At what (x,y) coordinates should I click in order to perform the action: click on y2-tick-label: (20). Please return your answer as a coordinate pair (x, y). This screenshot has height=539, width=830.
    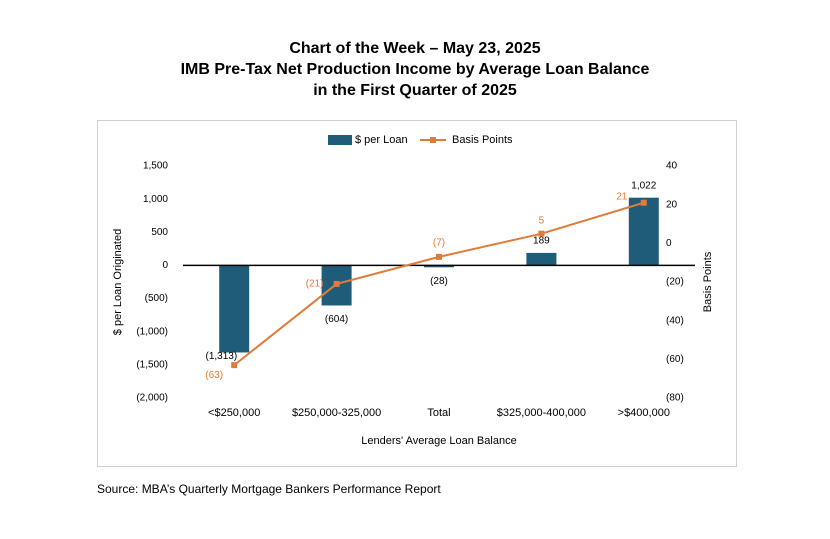
    Looking at the image, I should click on (675, 282).